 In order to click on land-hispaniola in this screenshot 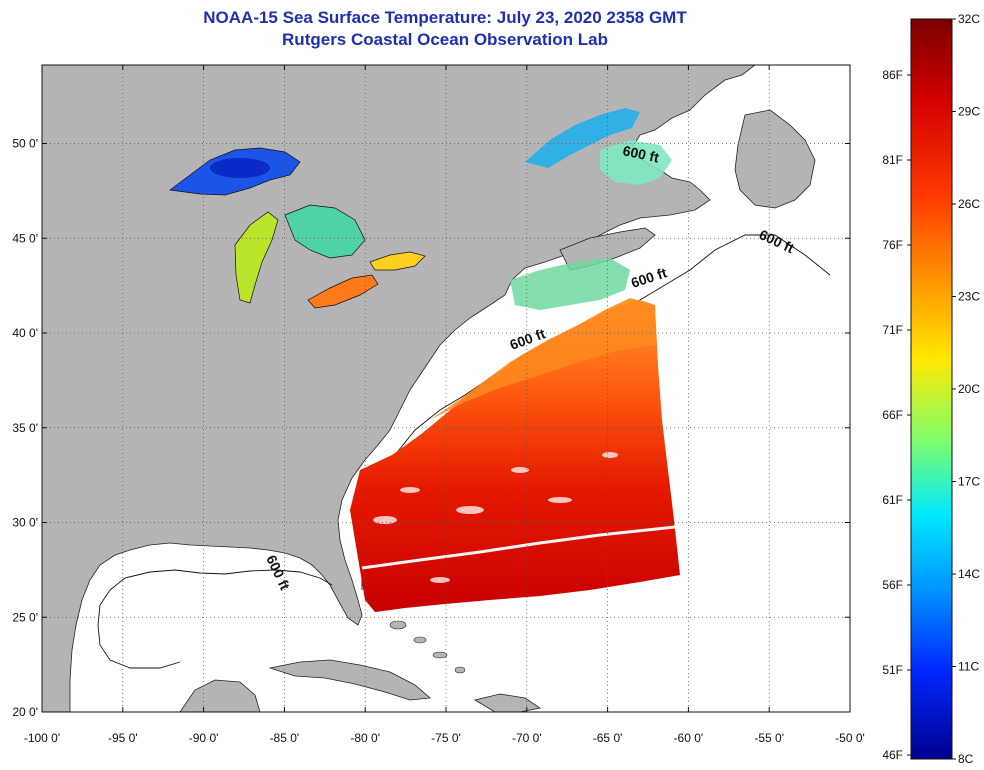, I will do `click(507, 702)`.